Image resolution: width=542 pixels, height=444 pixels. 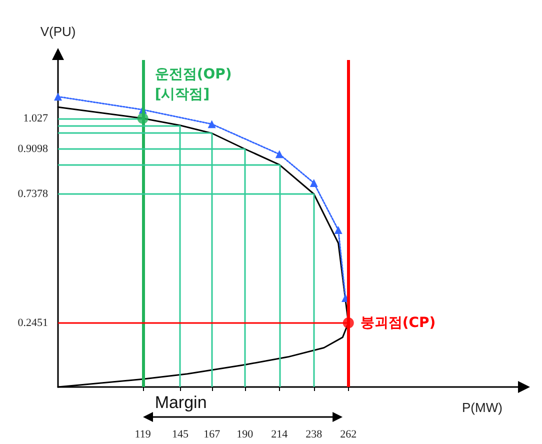 What do you see at coordinates (180, 402) in the screenshot?
I see `text: Margin` at bounding box center [180, 402].